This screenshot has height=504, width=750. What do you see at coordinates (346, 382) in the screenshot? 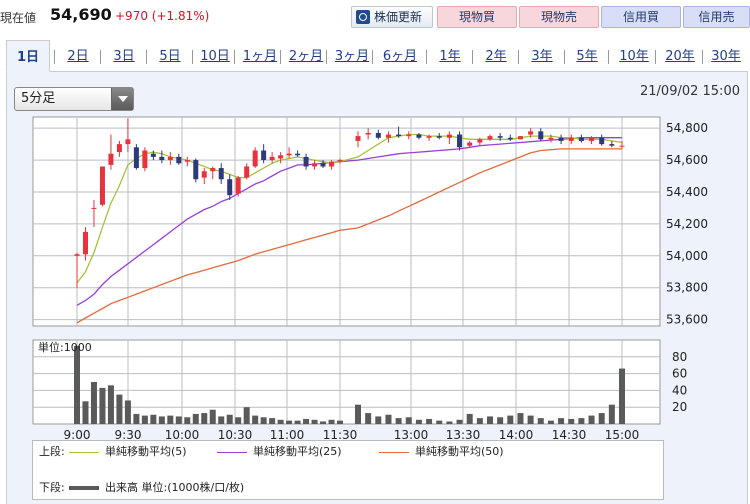
I see `volume-plot-area` at bounding box center [346, 382].